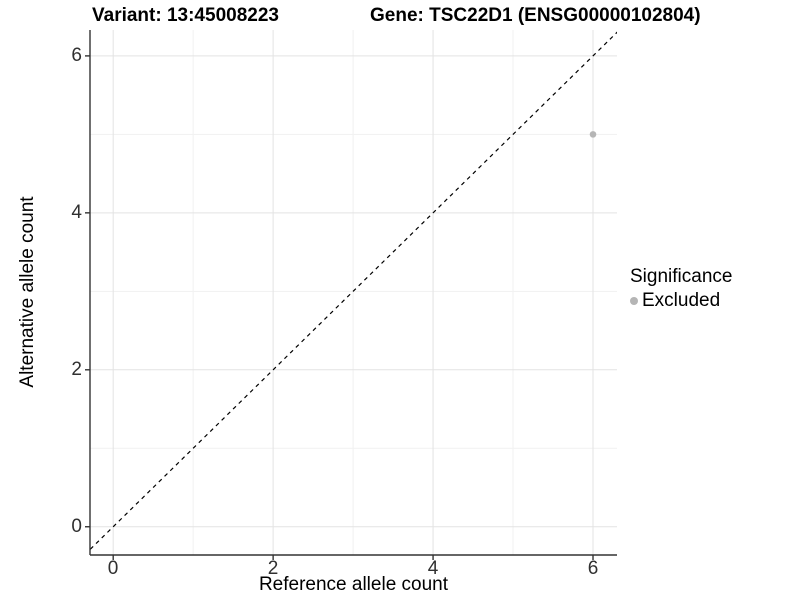 This screenshot has height=600, width=800. I want to click on x-tick-label: 0, so click(113, 568).